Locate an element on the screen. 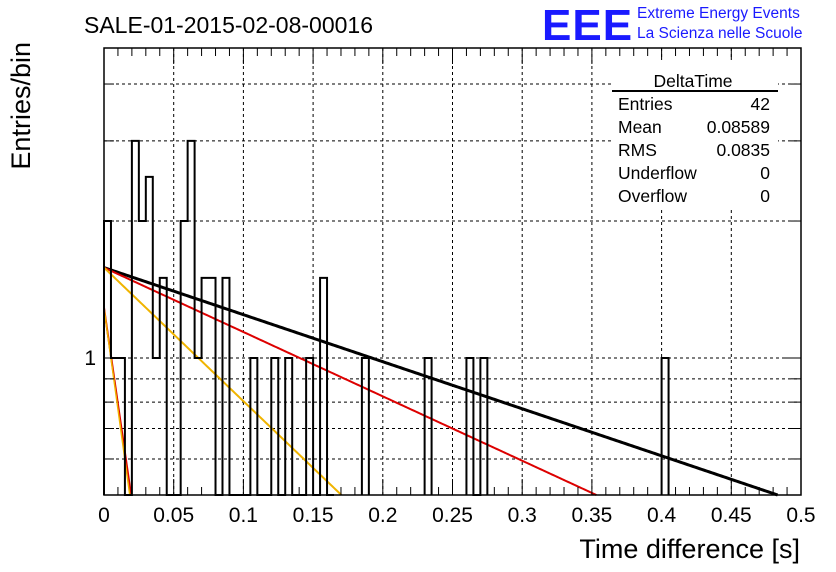  logo-mark: EEE is located at coordinates (587, 25).